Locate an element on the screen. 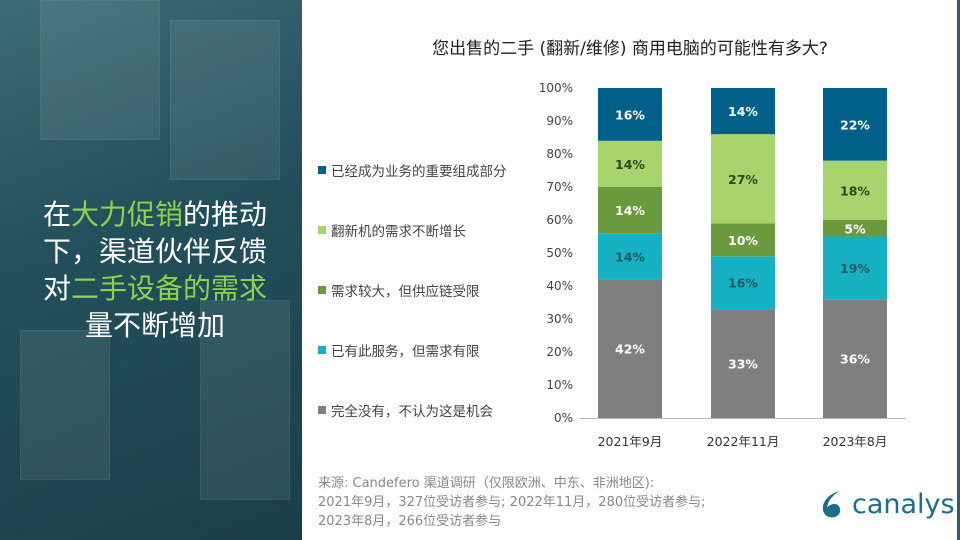 The width and height of the screenshot is (960, 540). data-label: 22% is located at coordinates (855, 124).